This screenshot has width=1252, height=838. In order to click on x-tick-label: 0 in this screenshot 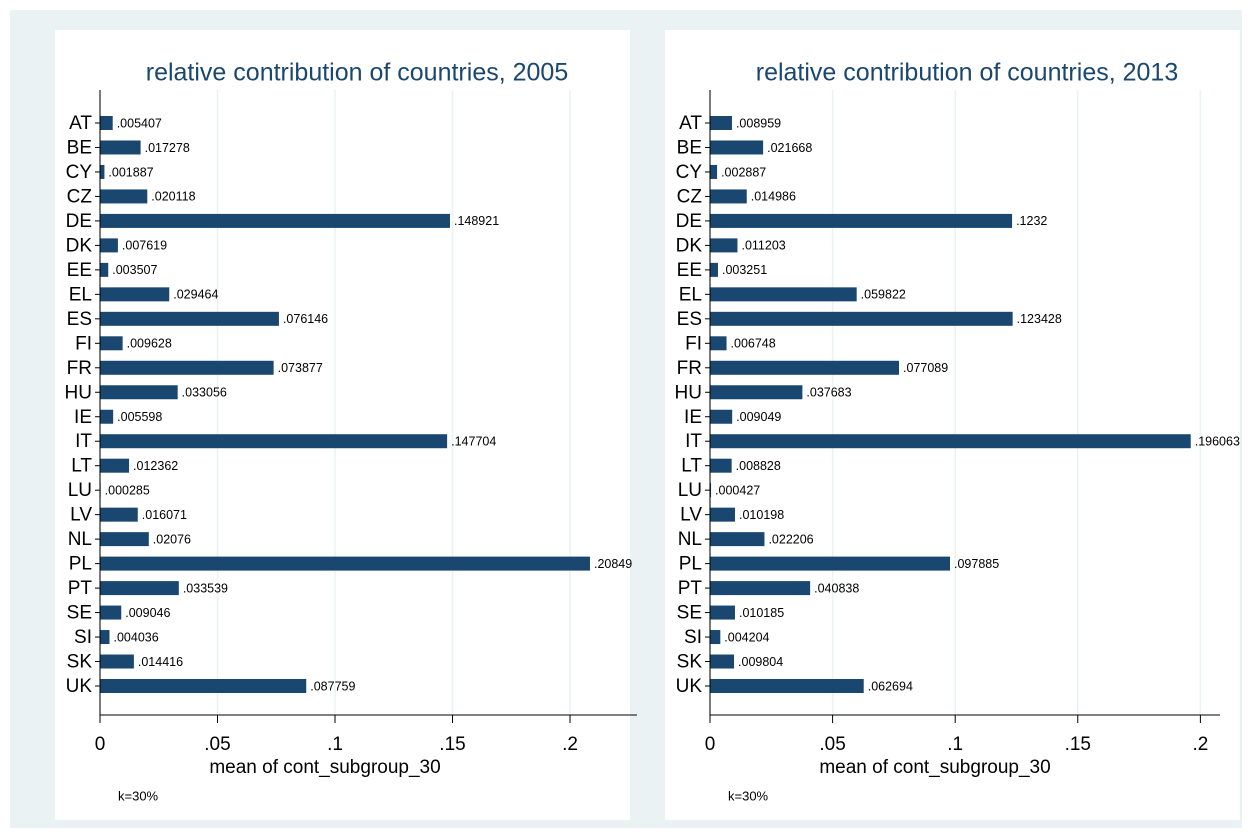, I will do `click(100, 744)`.